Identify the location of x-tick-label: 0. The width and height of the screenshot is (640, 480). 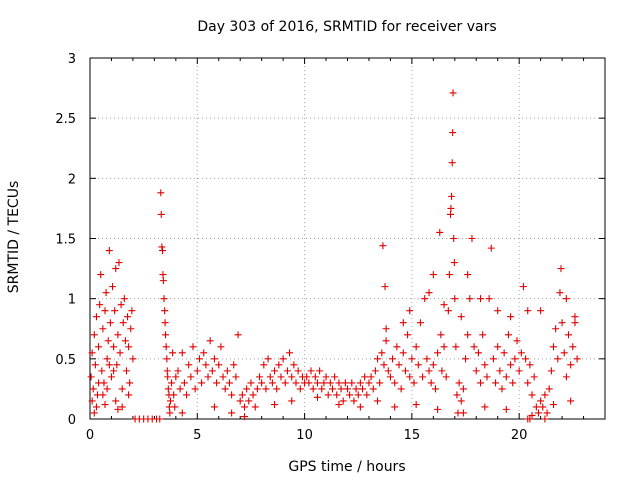
(90, 435).